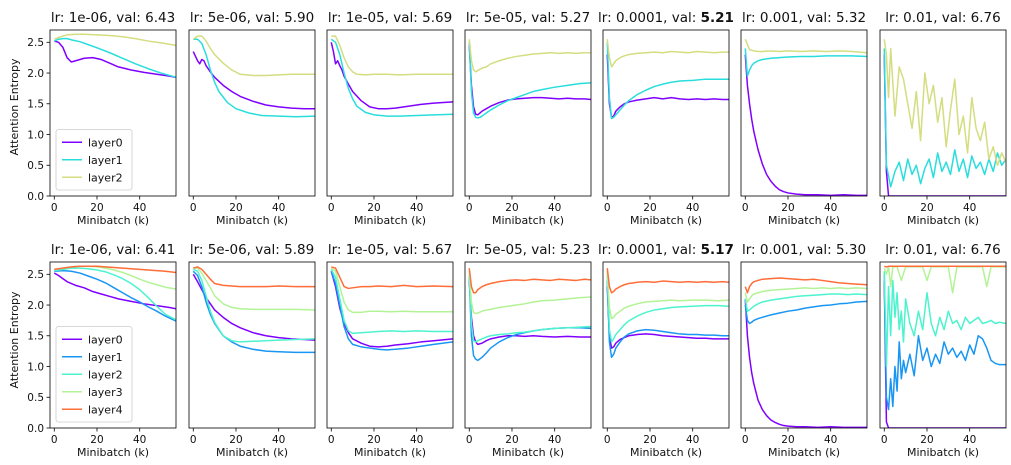  I want to click on legend-label-layer4: layer4, so click(105, 409).